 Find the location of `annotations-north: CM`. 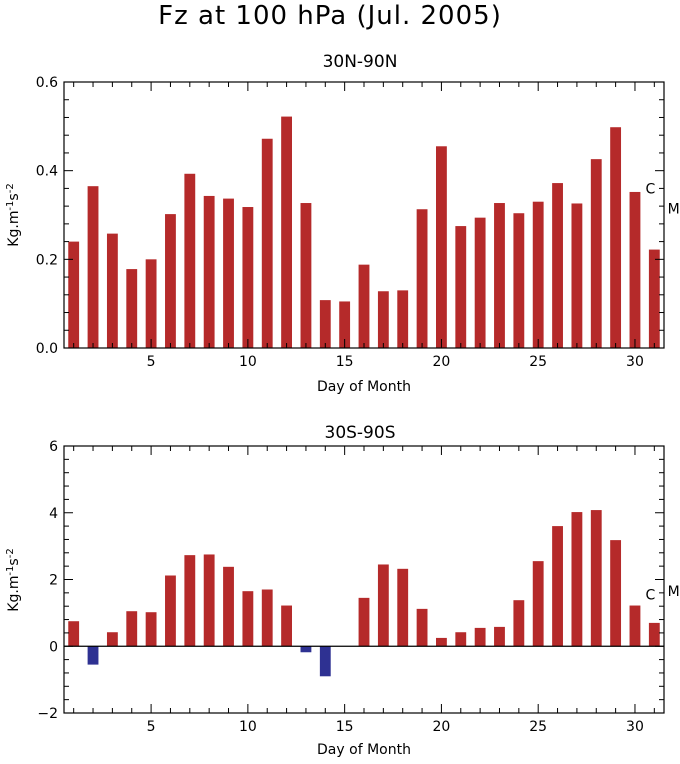

annotations-north: CM is located at coordinates (663, 199).